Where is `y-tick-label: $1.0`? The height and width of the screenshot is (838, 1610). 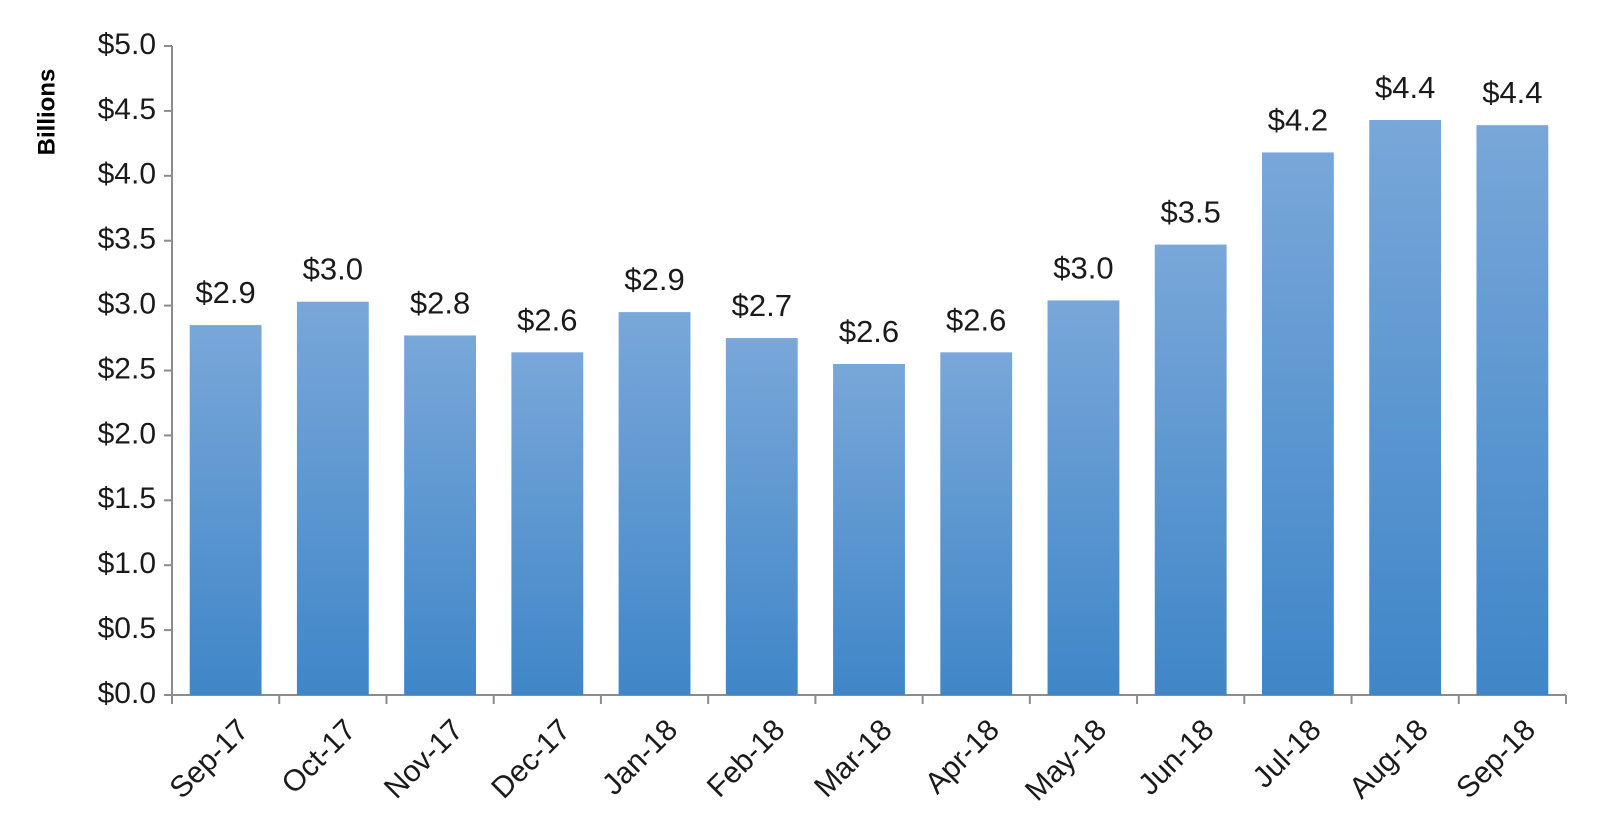
y-tick-label: $1.0 is located at coordinates (127, 563).